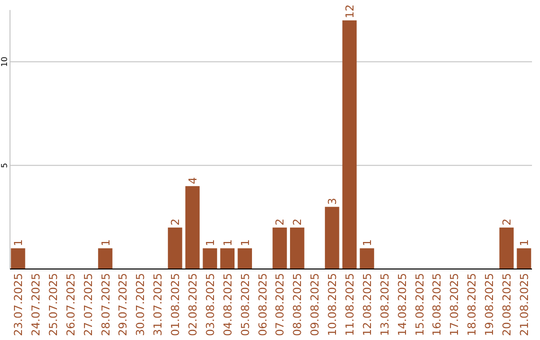 Image resolution: width=540 pixels, height=340 pixels. I want to click on x-tick-label: 09.08.2025, so click(315, 304).